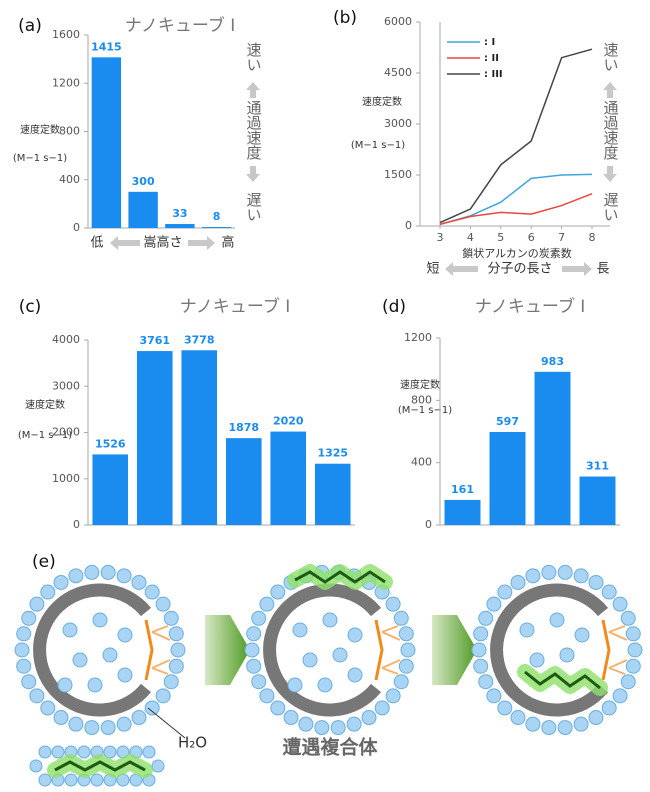  What do you see at coordinates (552, 361) in the screenshot?
I see `value-label: 983` at bounding box center [552, 361].